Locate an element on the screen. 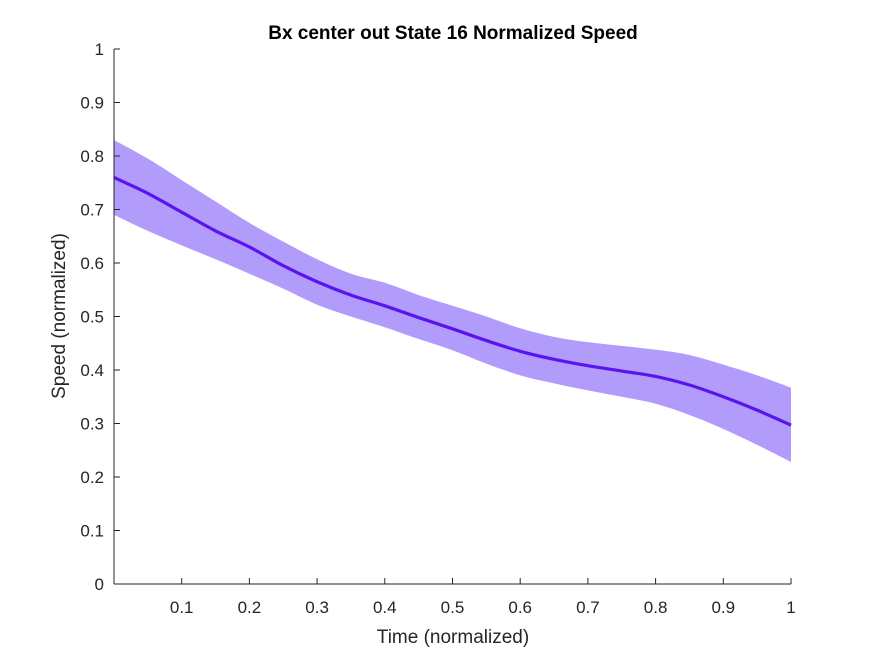 This screenshot has width=875, height=656. y-tick-label: 0.5 is located at coordinates (92, 317).